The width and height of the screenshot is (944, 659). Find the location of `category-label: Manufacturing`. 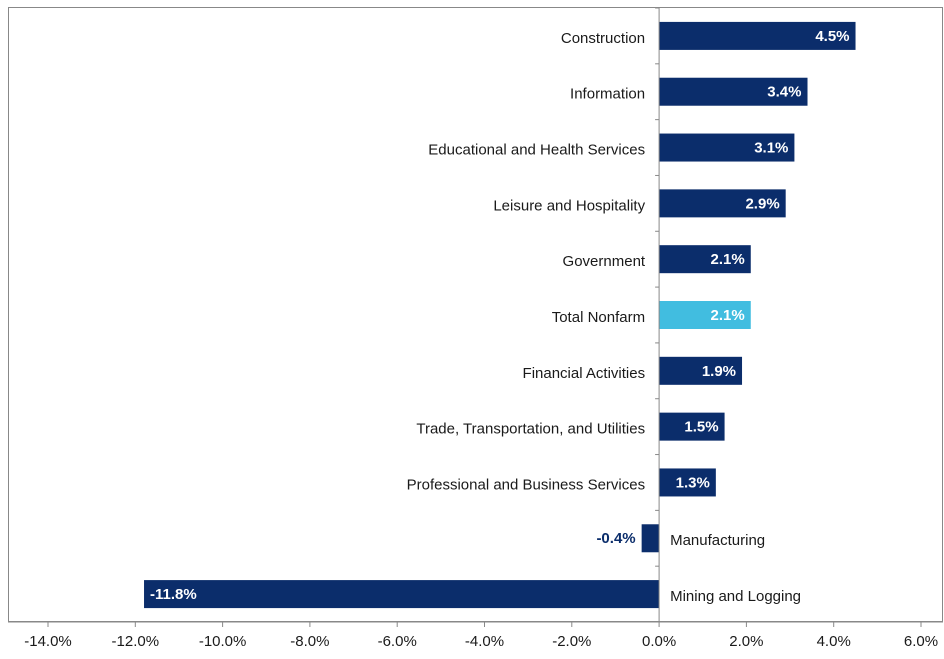

category-label: Manufacturing is located at coordinates (717, 540).